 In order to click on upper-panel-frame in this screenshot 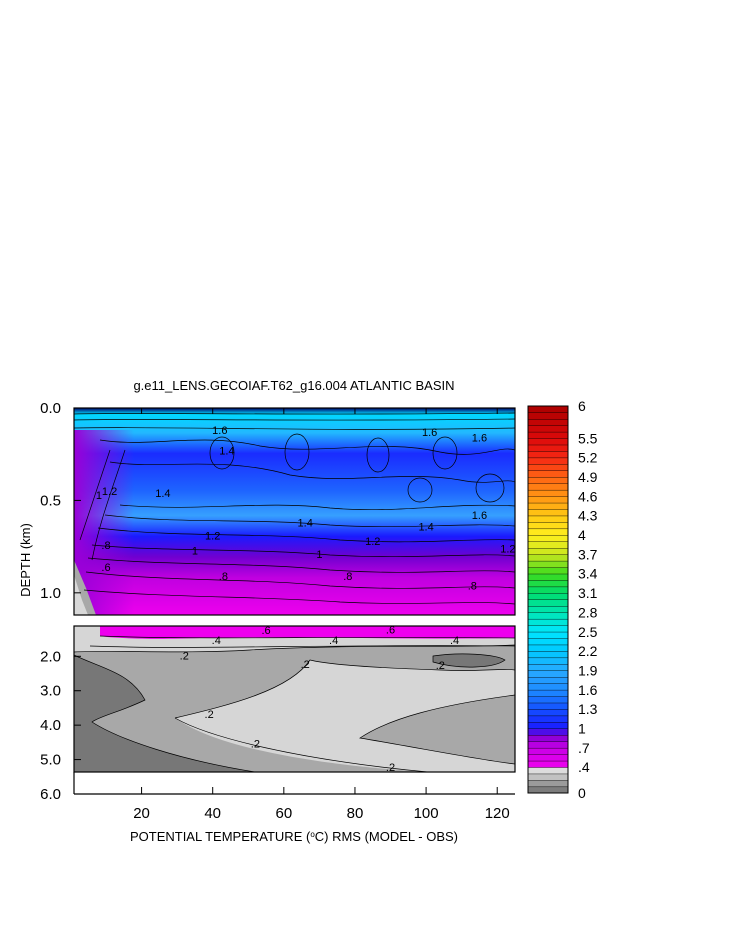, I will do `click(294, 511)`.